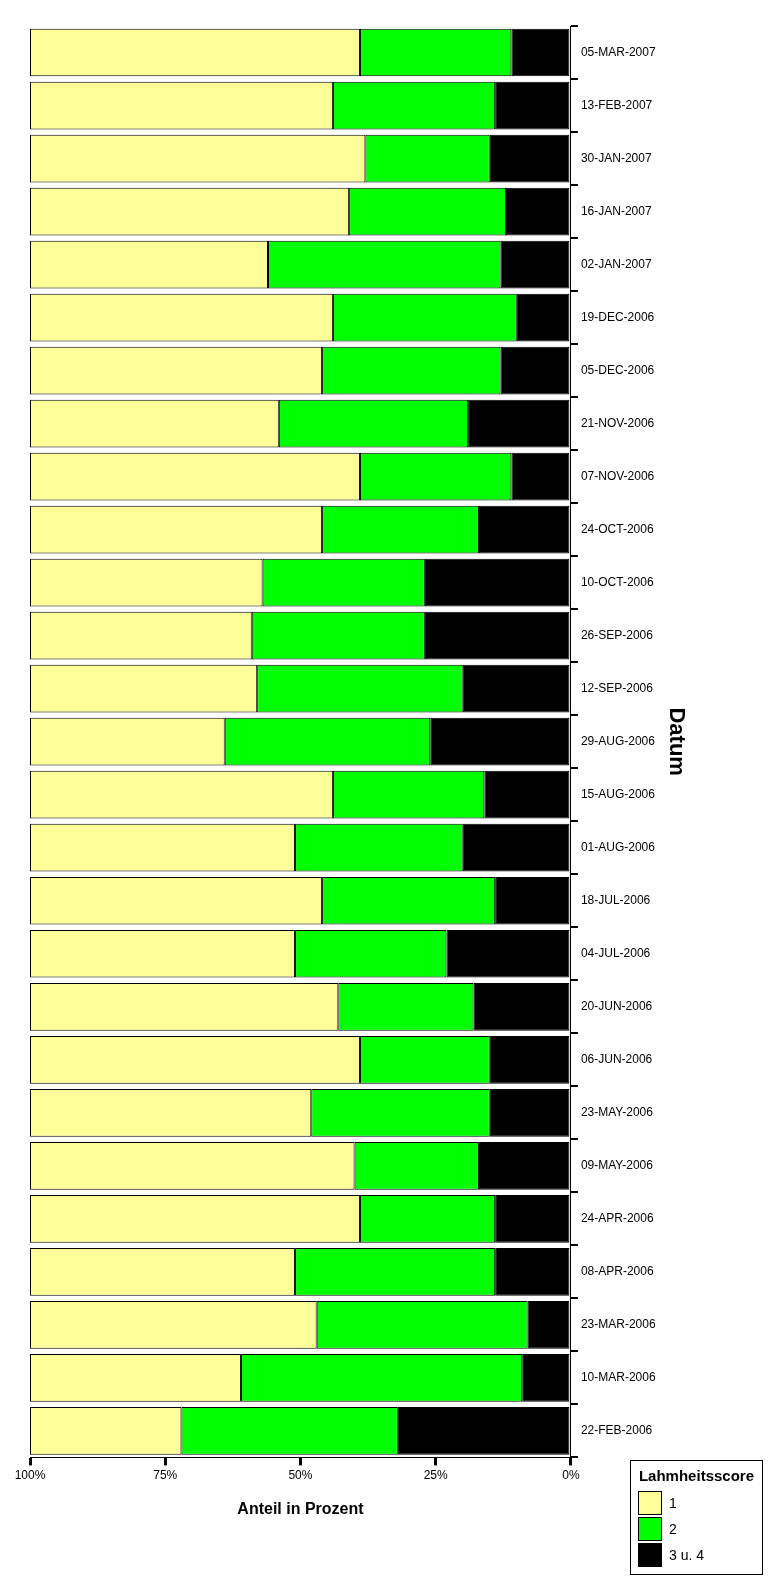  Describe the element at coordinates (618, 794) in the screenshot. I see `y-tick-label: 15-AUG-2006` at that location.